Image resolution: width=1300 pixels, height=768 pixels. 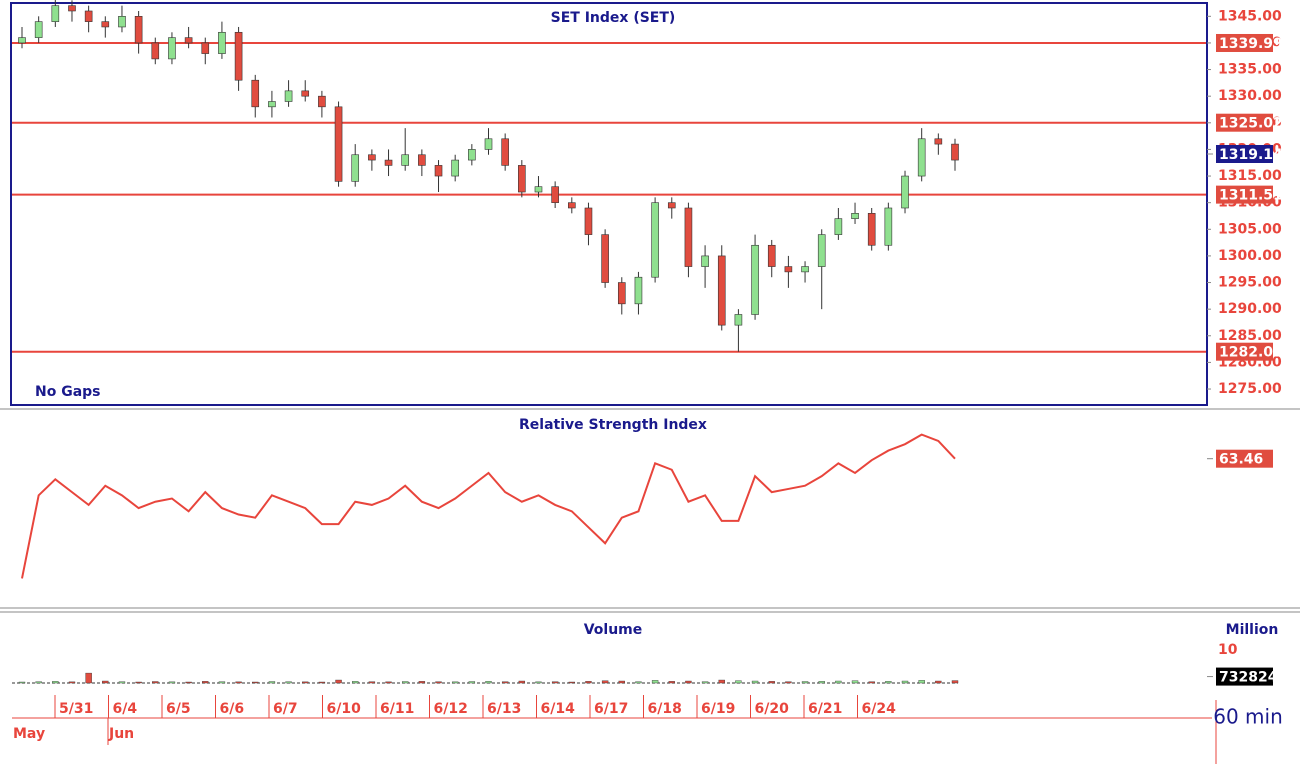 What do you see at coordinates (772, 709) in the screenshot?
I see `date-label: 6/20` at bounding box center [772, 709].